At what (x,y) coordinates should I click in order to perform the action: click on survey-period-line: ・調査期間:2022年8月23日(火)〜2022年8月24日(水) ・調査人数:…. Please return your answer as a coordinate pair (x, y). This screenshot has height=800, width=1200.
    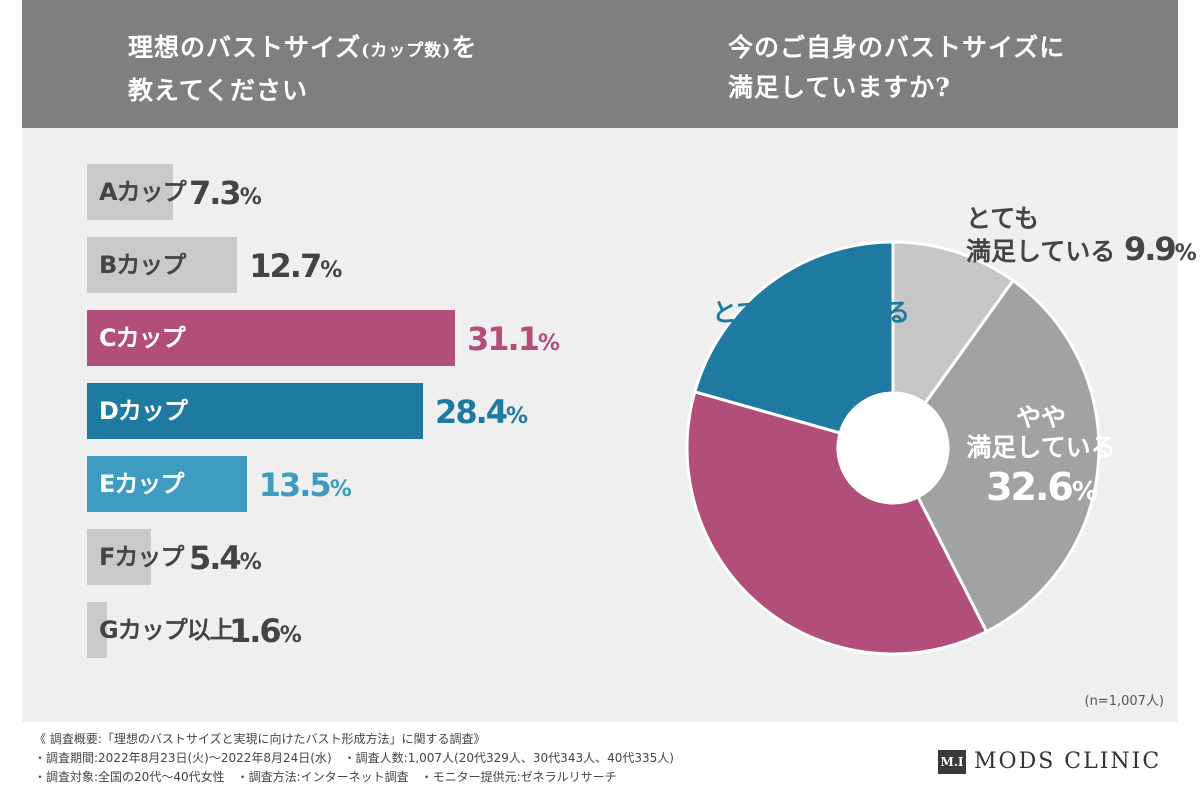
    Looking at the image, I should click on (354, 758).